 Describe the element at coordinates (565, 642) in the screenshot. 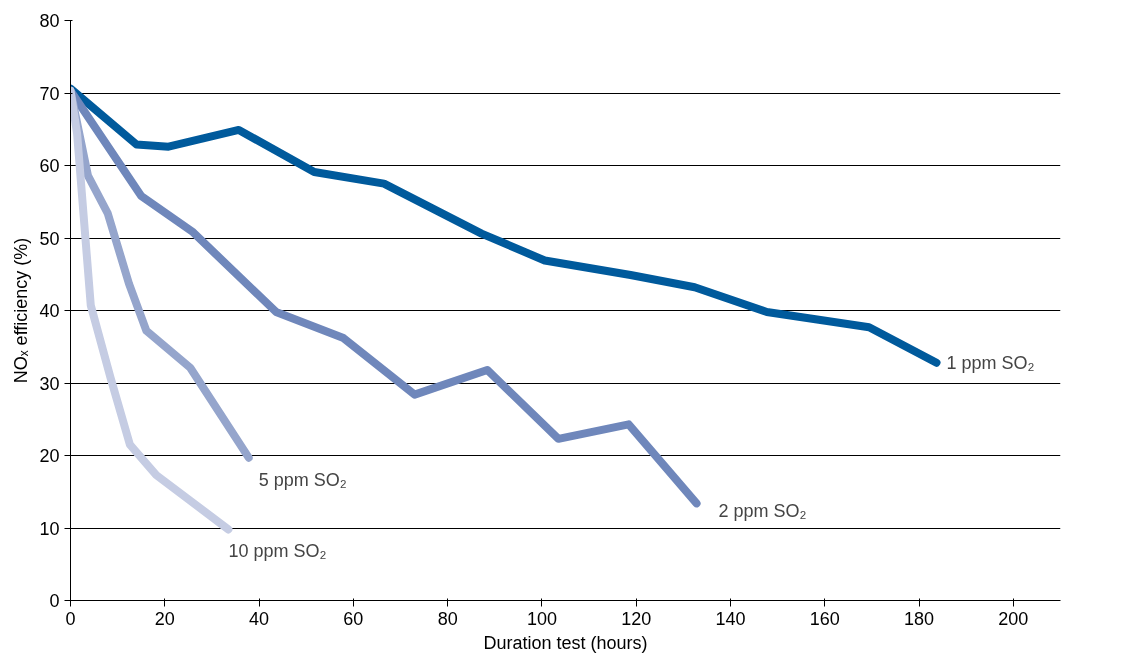

I see `x-axis-title: Duration test (hours)` at that location.